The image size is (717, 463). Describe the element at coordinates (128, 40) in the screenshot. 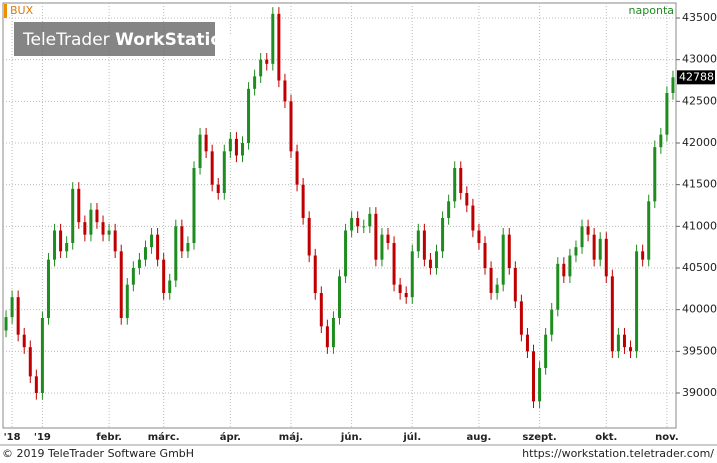

I see `watermark: TeleTrader WorkStation` at that location.